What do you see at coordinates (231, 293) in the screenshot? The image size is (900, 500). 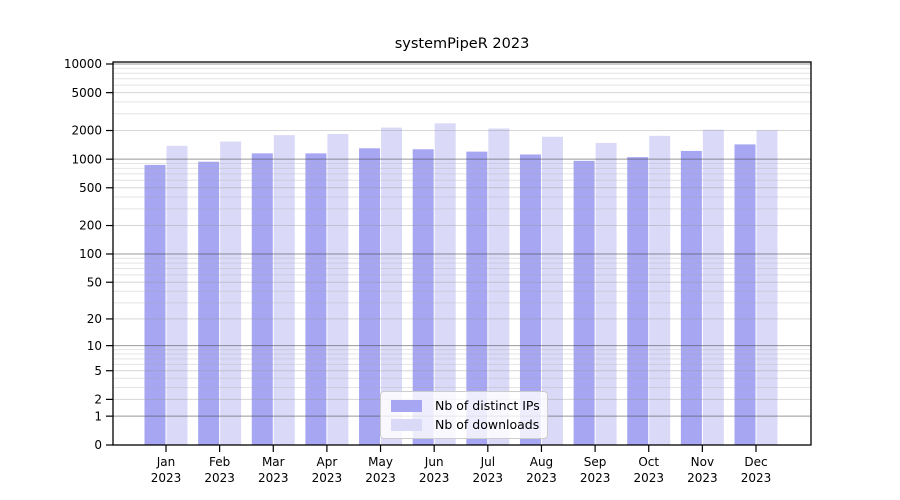 I see `bar-downloads-feb` at bounding box center [231, 293].